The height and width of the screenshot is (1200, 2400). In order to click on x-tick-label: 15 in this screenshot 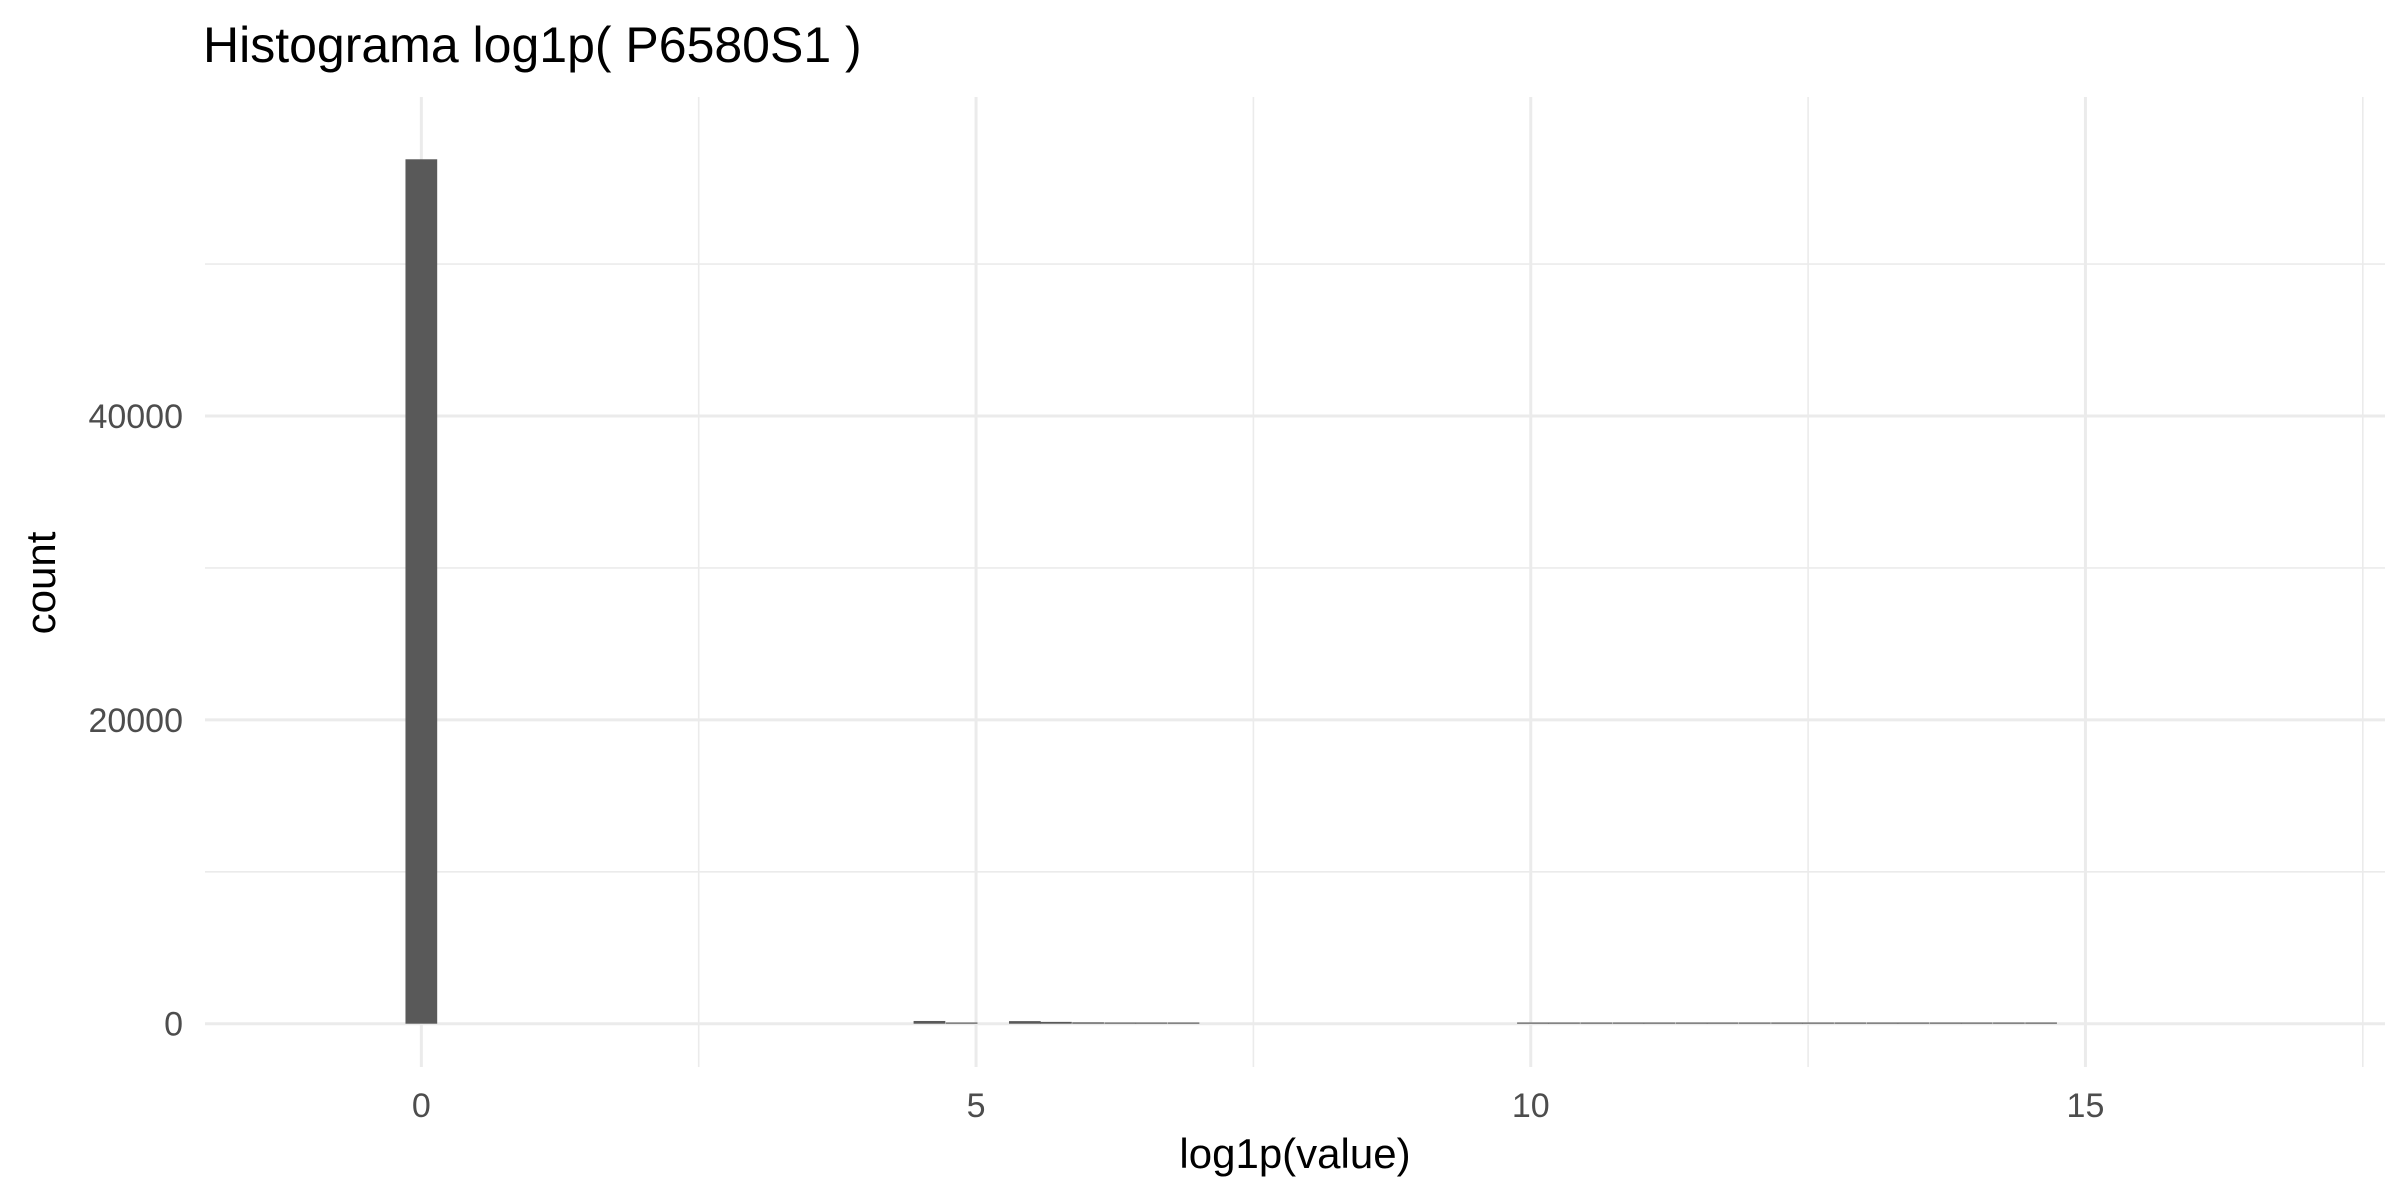, I will do `click(2086, 1106)`.